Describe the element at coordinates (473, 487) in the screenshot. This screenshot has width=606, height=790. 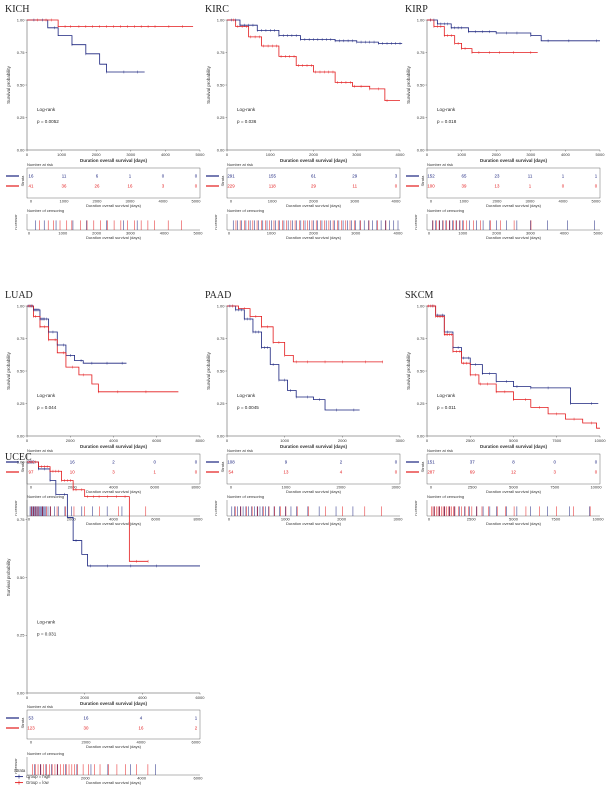
I see `risk-x-tick-label: 2500` at that location.